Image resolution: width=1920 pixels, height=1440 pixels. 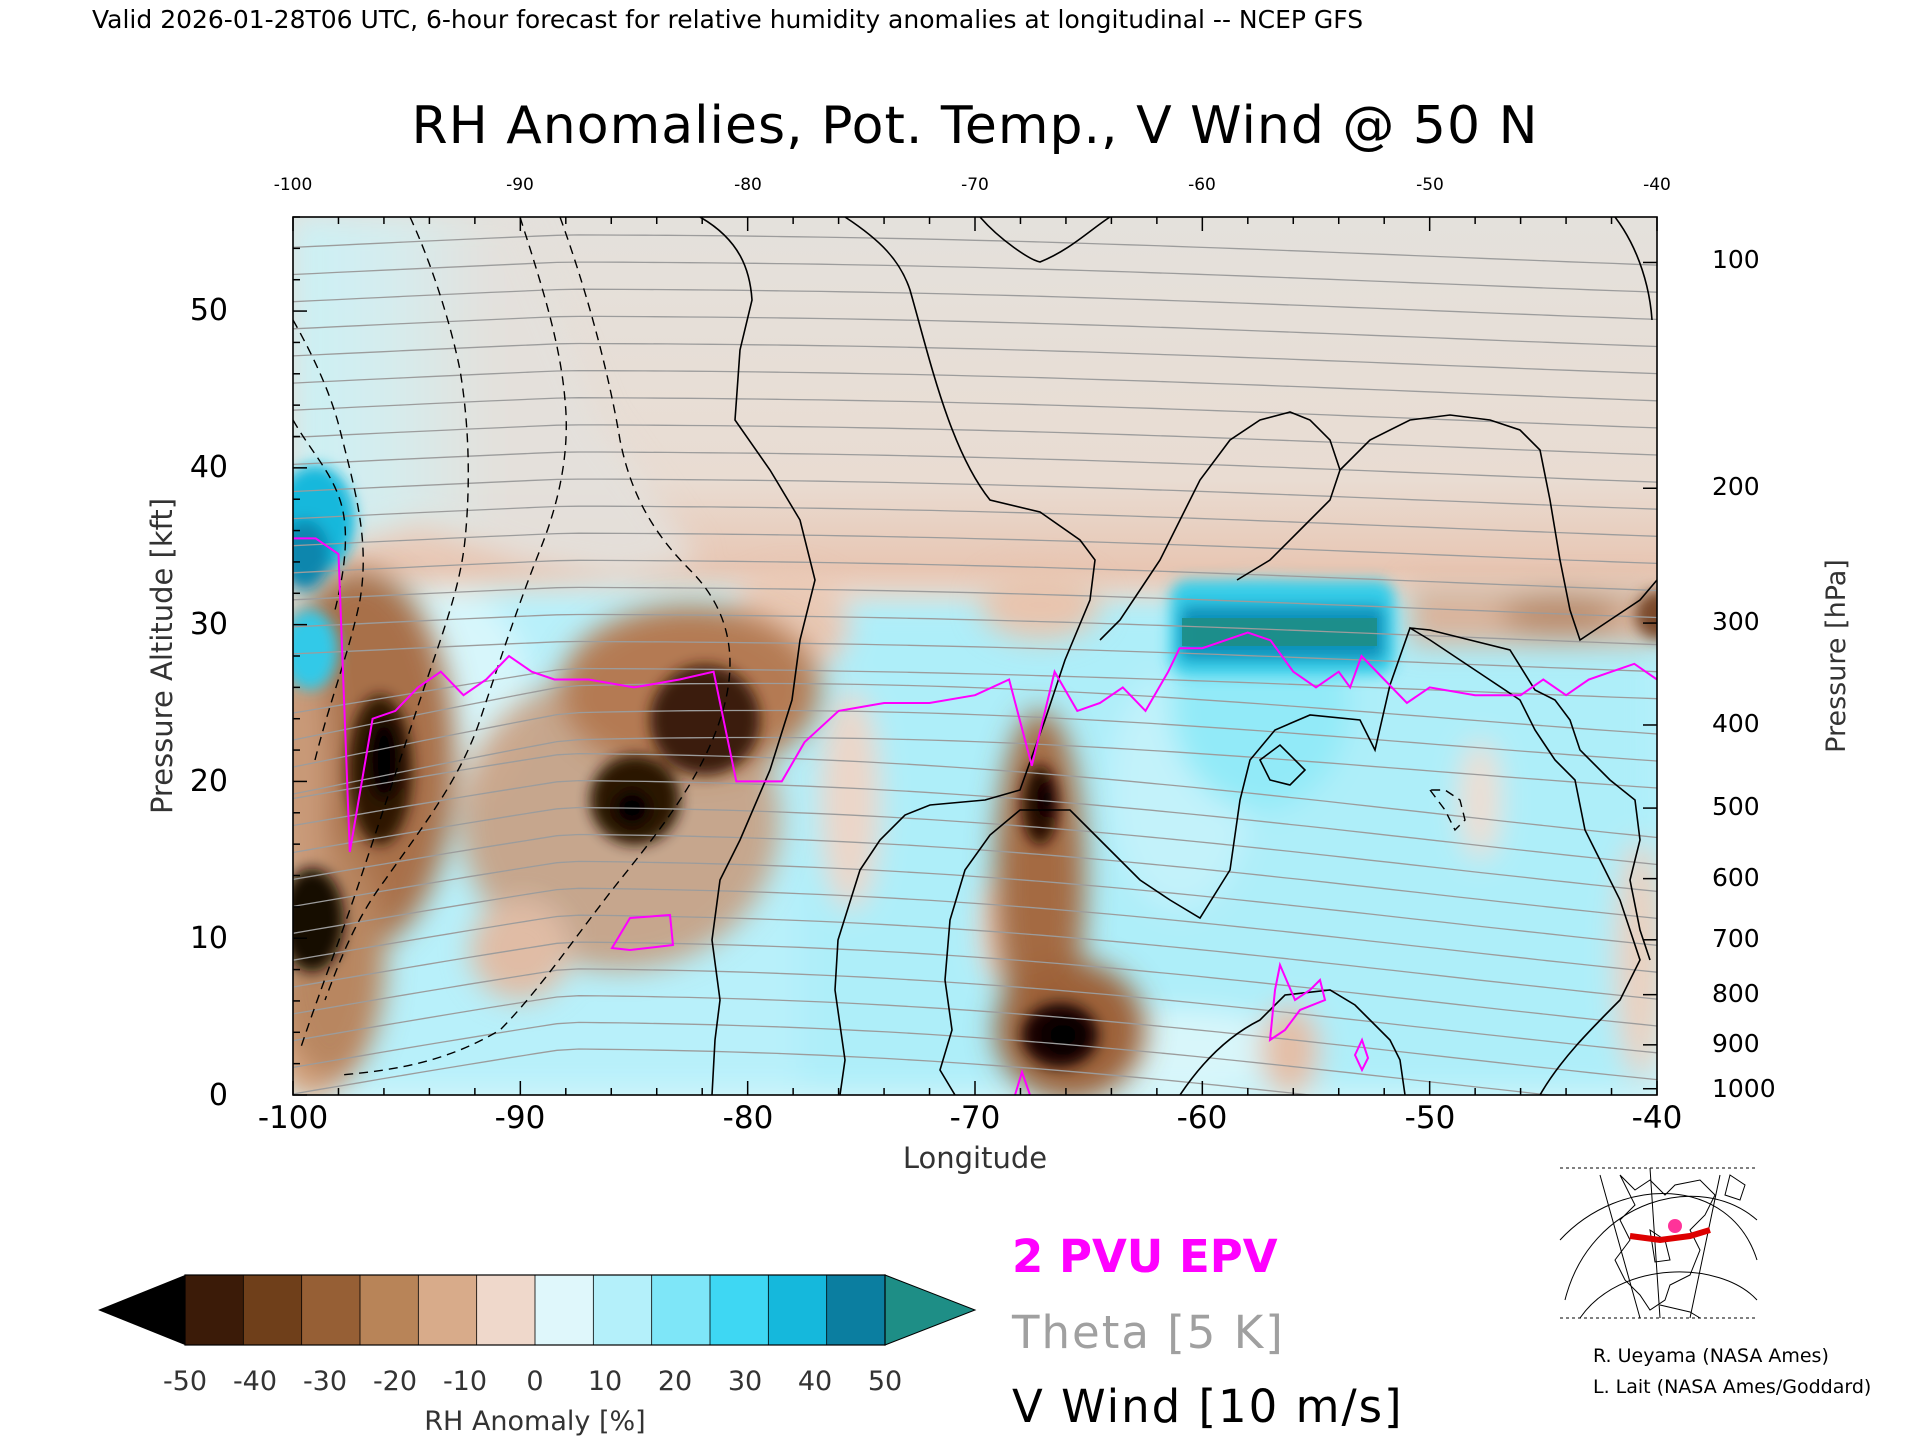 What do you see at coordinates (1670, 1235) in the screenshot?
I see `map-cross-section-path` at bounding box center [1670, 1235].